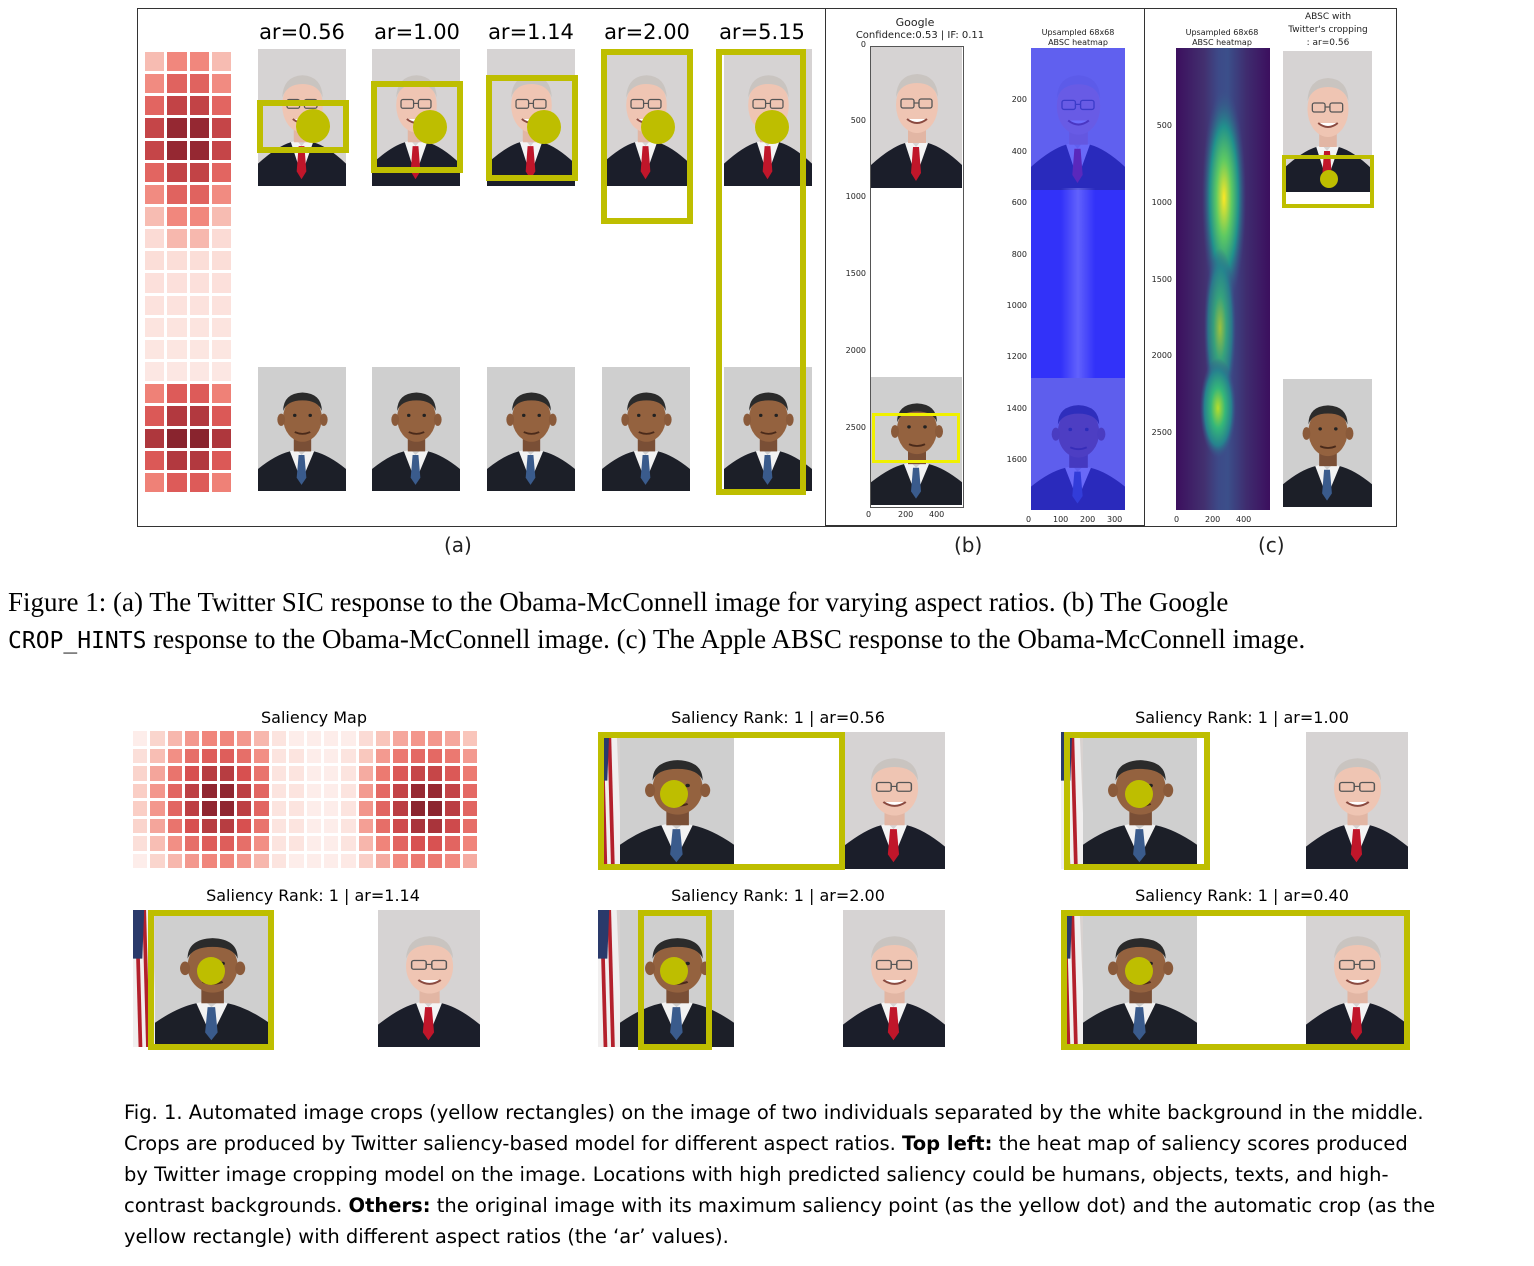  I want to click on panel-title-ar114: Saliency Rank: 1 | ar=1.14, so click(313, 895).